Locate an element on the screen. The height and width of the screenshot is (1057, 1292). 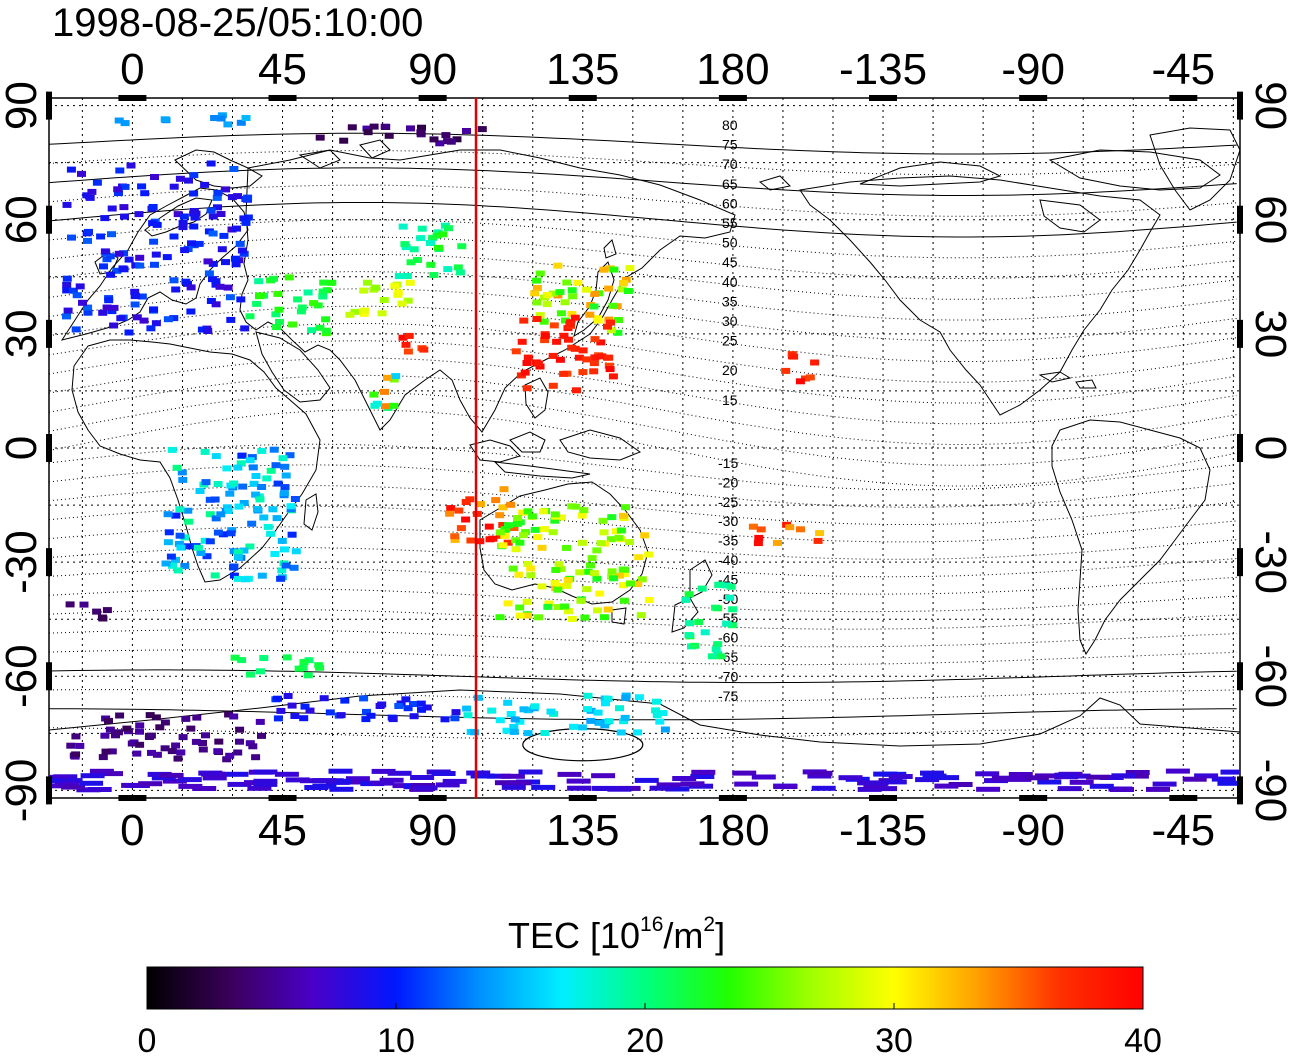
x-tick-label-bottom: 135 is located at coordinates (582, 830).